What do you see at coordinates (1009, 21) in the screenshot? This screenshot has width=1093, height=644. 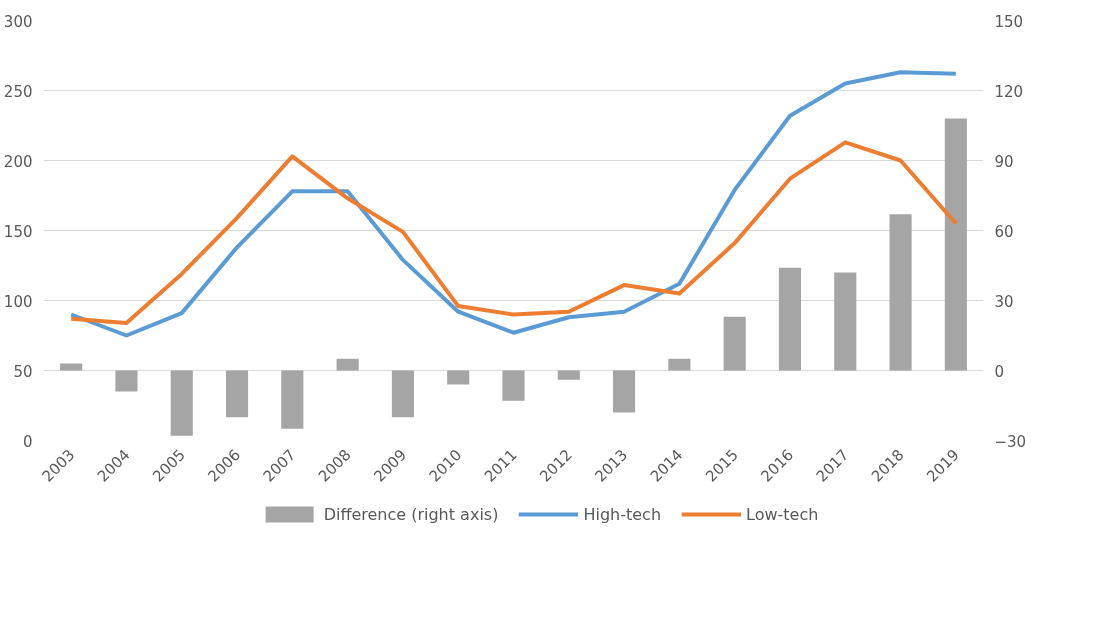 I see `y2-tick-label: 150` at bounding box center [1009, 21].